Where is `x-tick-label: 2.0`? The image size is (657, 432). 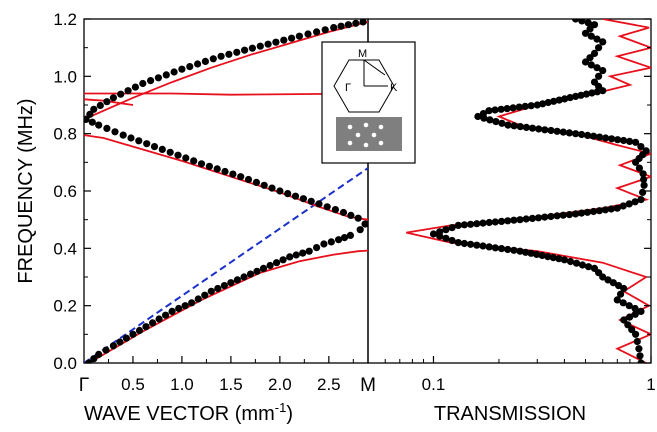
x-tick-label: 2.0 is located at coordinates (280, 384).